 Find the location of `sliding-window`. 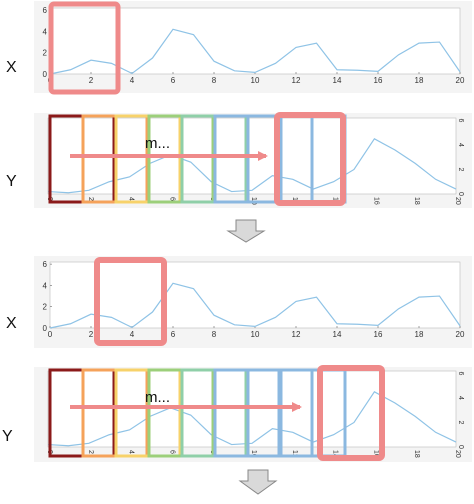

sliding-window is located at coordinates (313, 413).